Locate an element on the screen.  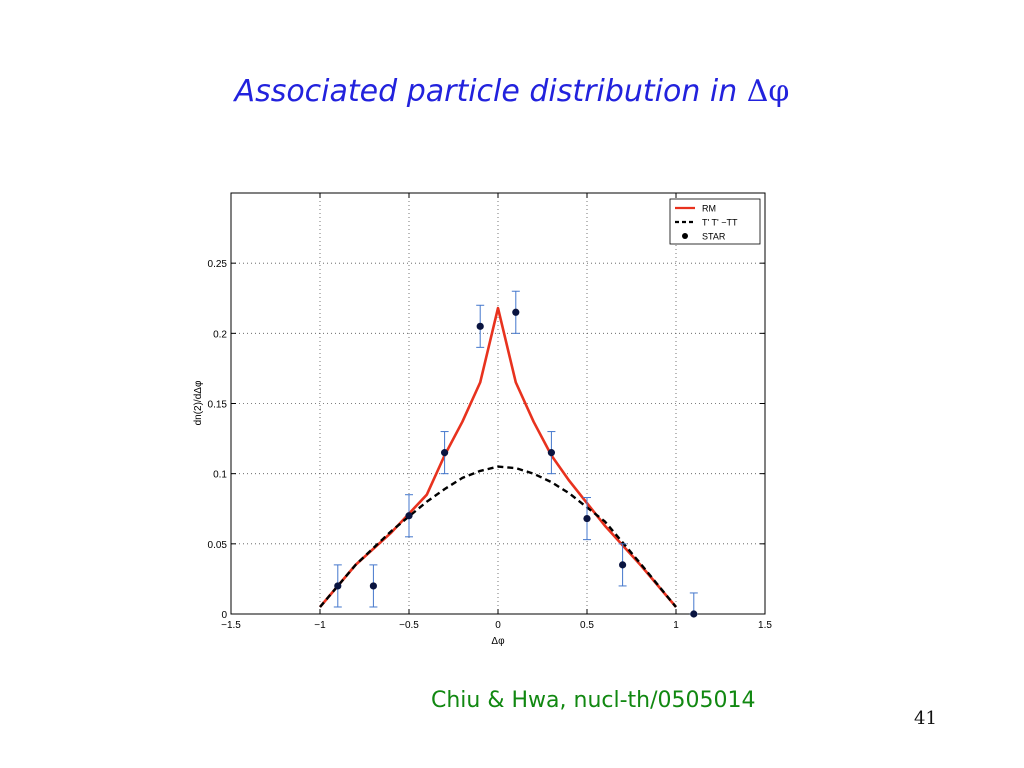
series-line-tt is located at coordinates (498, 536).